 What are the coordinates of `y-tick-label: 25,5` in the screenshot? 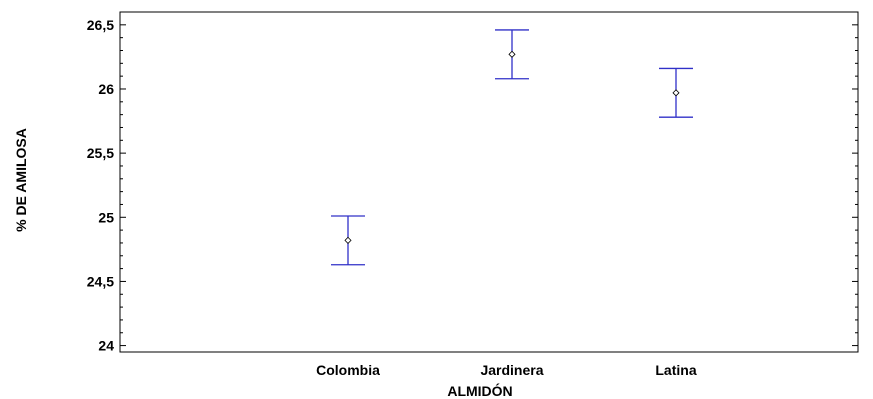 It's located at (100, 153).